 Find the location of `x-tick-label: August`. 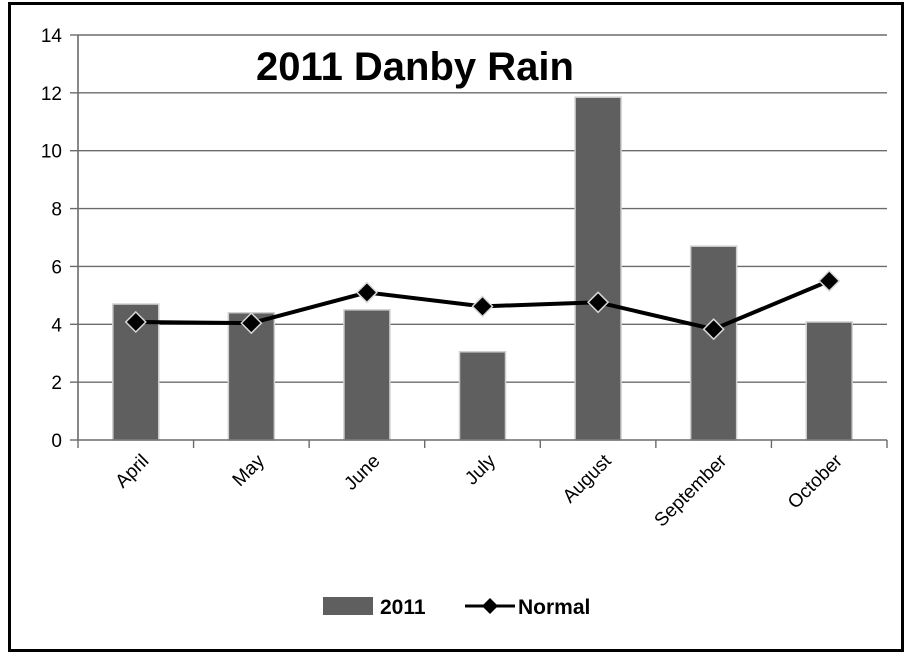

x-tick-label: August is located at coordinates (587, 478).